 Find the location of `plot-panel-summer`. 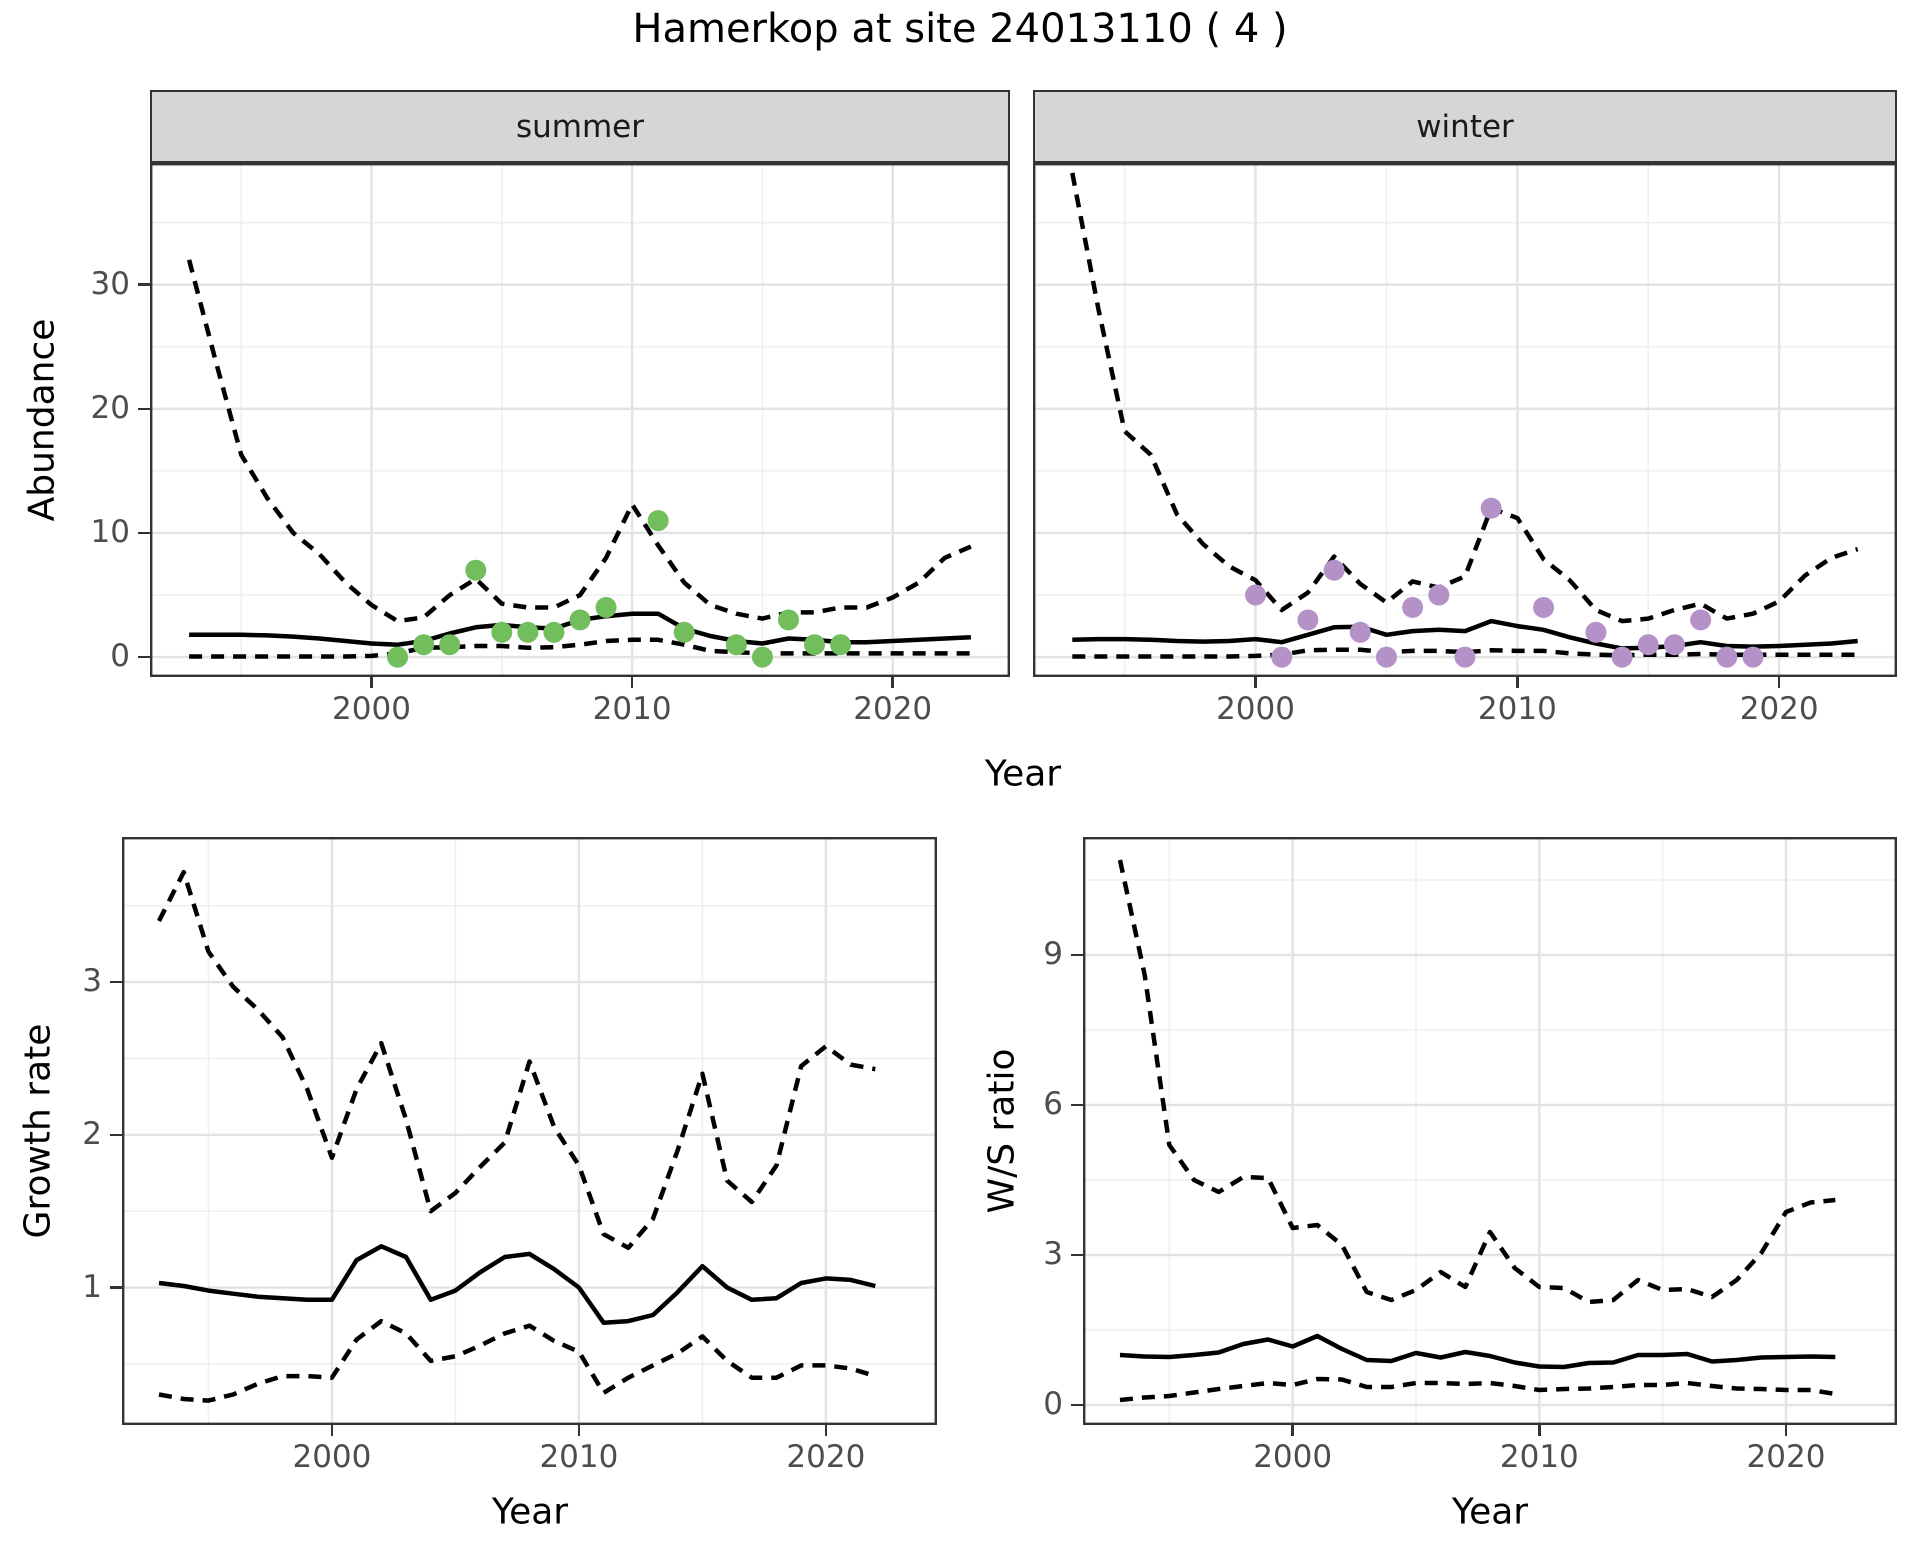

plot-panel-summer is located at coordinates (580, 420).